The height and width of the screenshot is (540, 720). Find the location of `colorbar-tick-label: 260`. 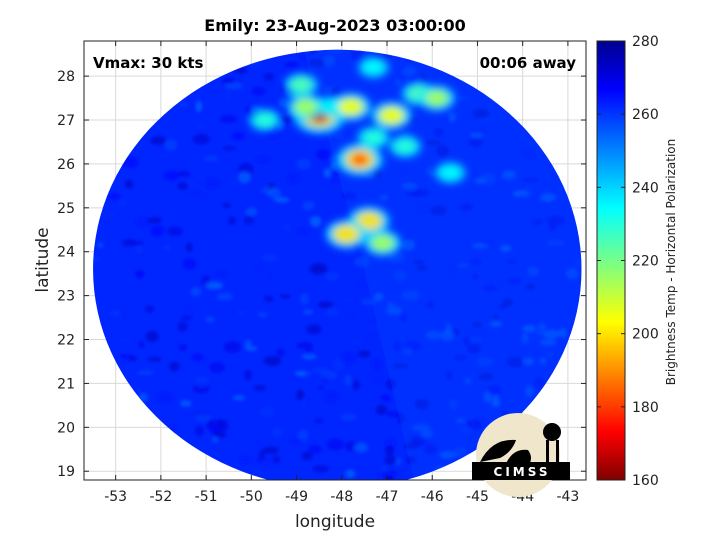

colorbar-tick-label: 260 is located at coordinates (645, 115).